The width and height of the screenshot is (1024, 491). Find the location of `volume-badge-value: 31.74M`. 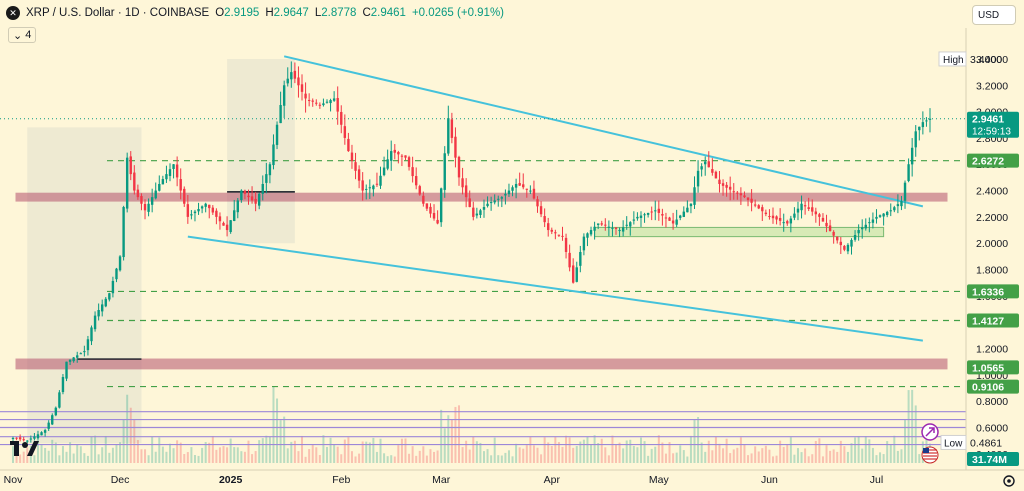

volume-badge-value: 31.74M is located at coordinates (989, 460).